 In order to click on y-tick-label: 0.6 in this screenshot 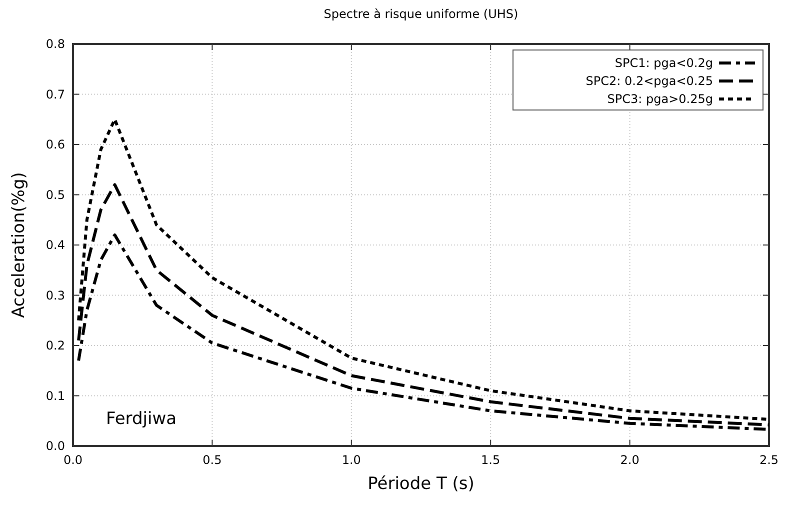, I will do `click(55, 145)`.